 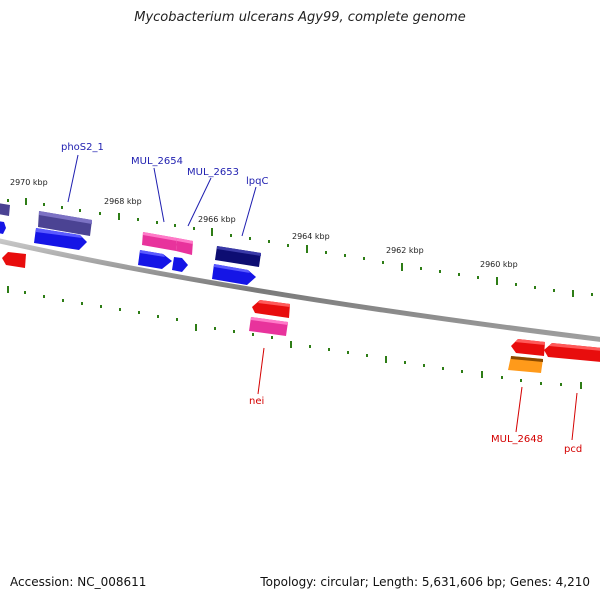 What do you see at coordinates (517, 439) in the screenshot?
I see `gene-label-MUL_2648: MUL_2648` at bounding box center [517, 439].